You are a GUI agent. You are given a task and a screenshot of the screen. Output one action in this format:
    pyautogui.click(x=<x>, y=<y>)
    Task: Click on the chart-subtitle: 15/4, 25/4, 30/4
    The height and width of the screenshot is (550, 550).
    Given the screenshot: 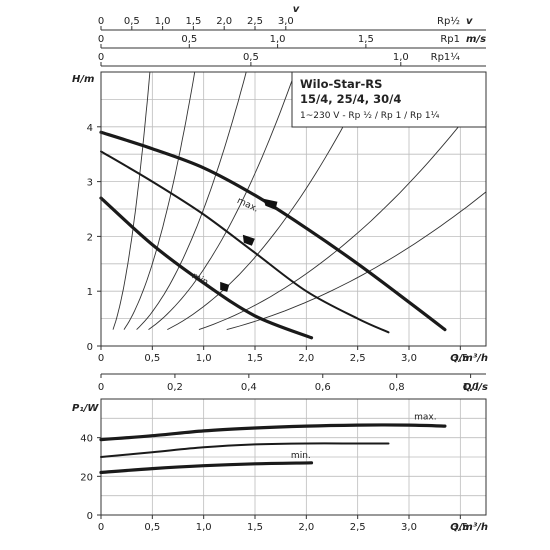 What is the action you would take?
    pyautogui.click(x=350, y=99)
    